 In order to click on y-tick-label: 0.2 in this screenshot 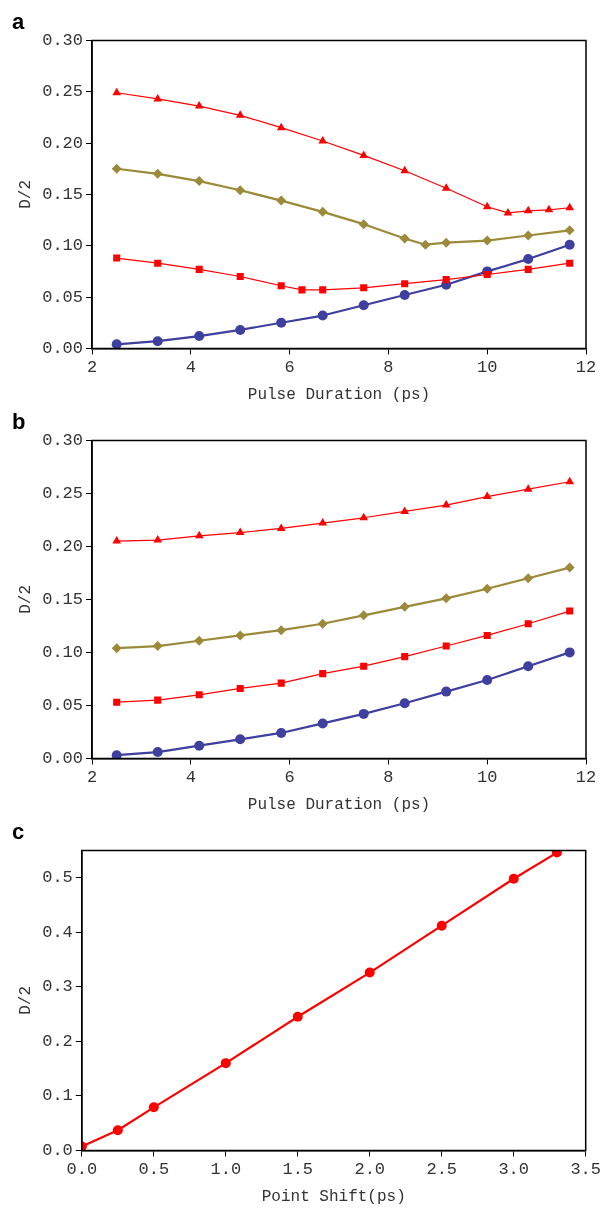, I will do `click(57, 1041)`.